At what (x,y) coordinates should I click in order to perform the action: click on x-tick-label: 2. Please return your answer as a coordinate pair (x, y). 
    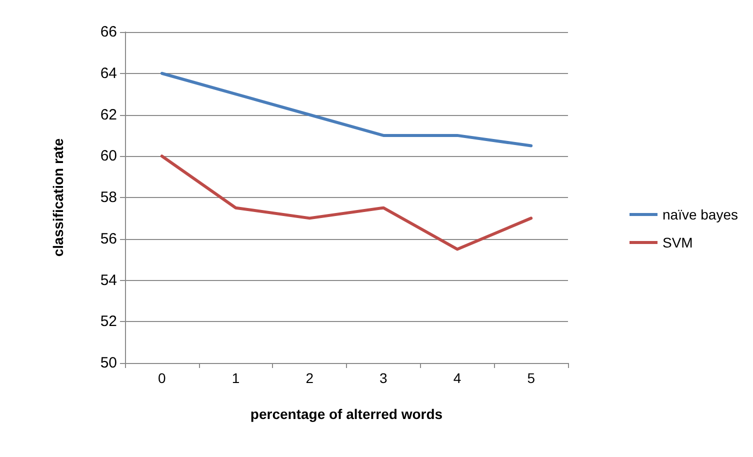
    Looking at the image, I should click on (310, 378).